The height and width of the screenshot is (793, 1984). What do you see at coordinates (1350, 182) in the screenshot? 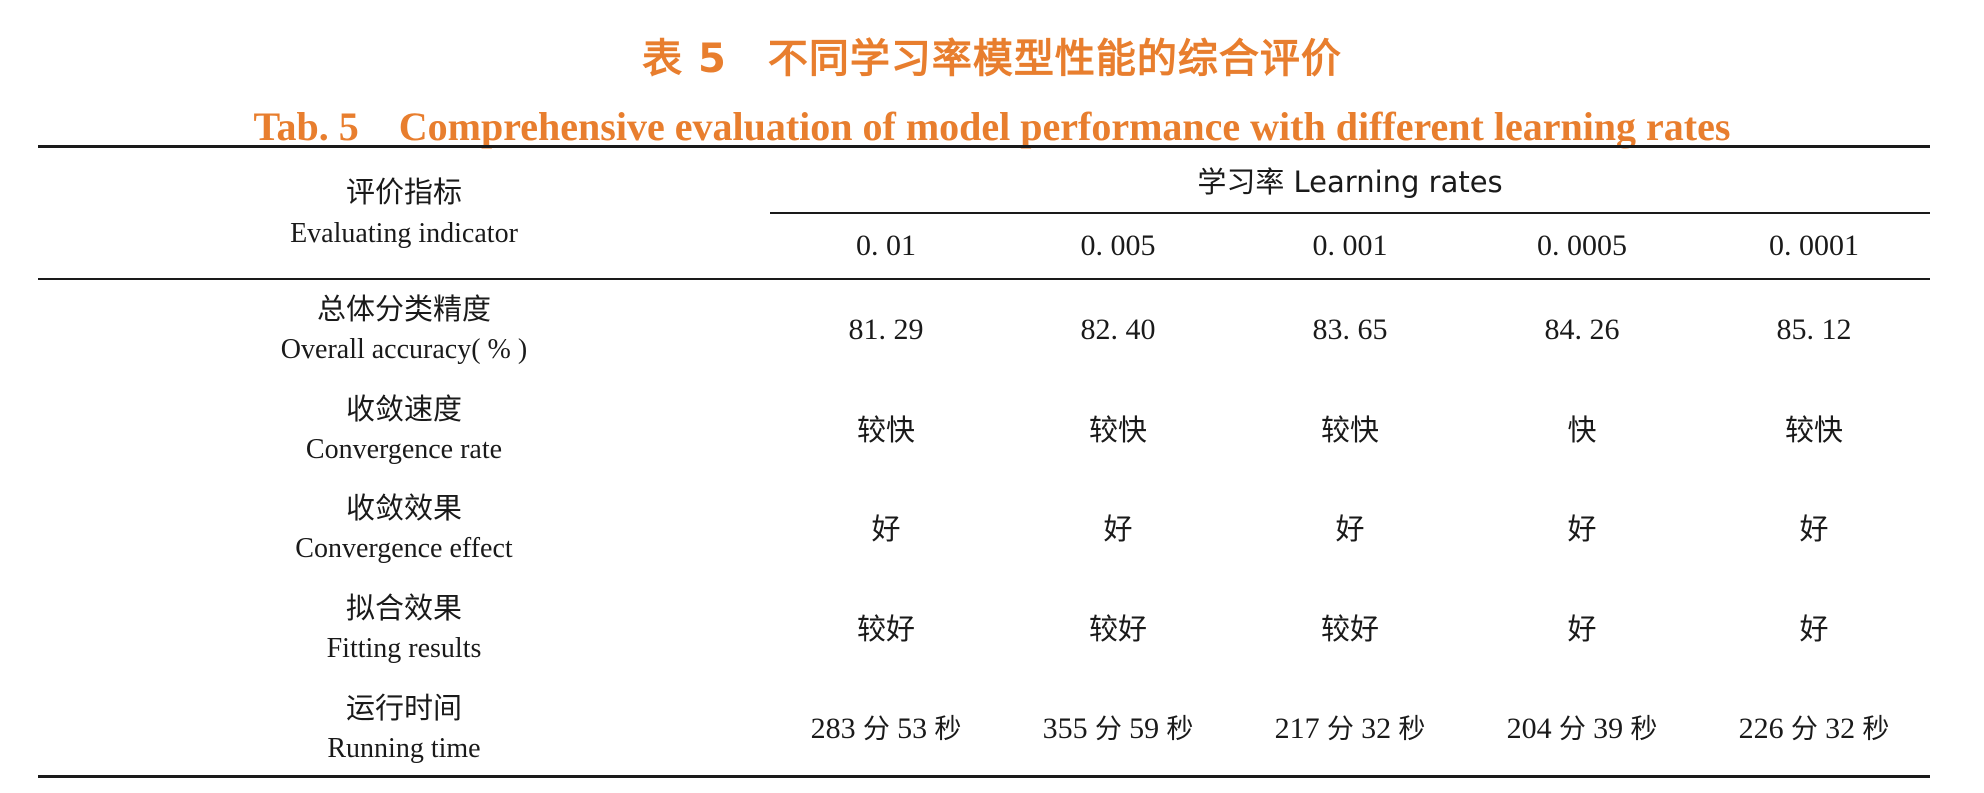
I see `header-learning-rates-group: 学习率 Learning rates` at bounding box center [1350, 182].